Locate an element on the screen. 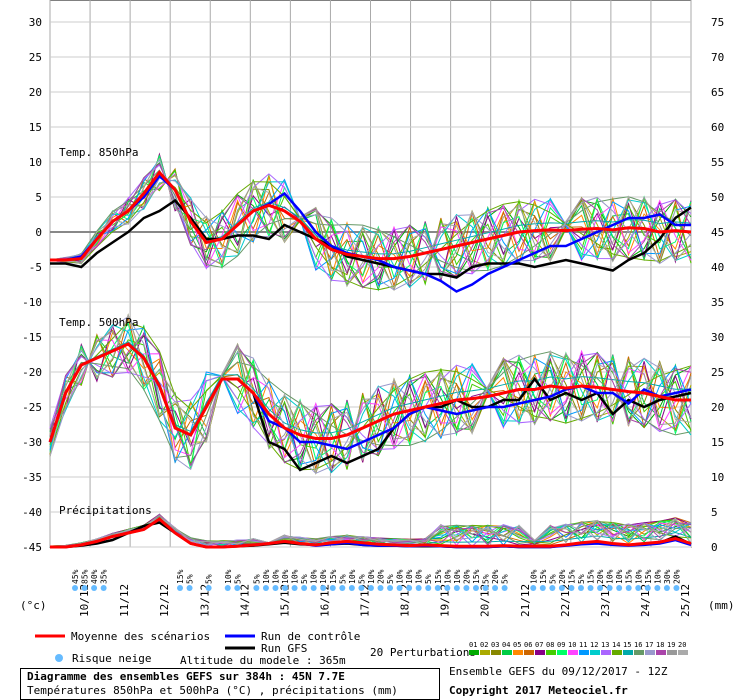  perturbation-id: 19 is located at coordinates (671, 645).